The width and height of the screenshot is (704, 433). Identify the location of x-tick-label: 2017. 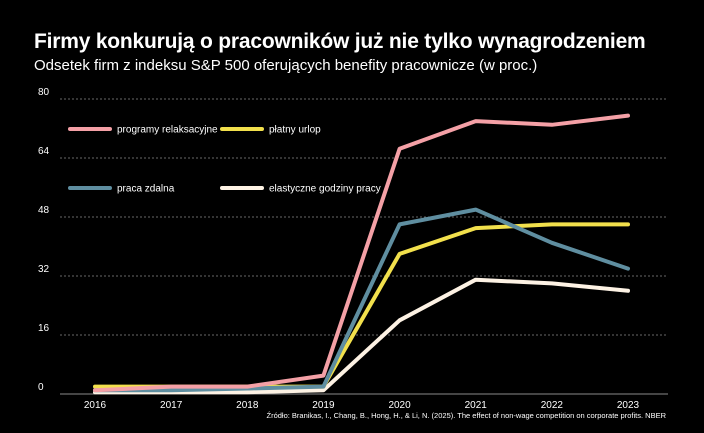
(171, 405).